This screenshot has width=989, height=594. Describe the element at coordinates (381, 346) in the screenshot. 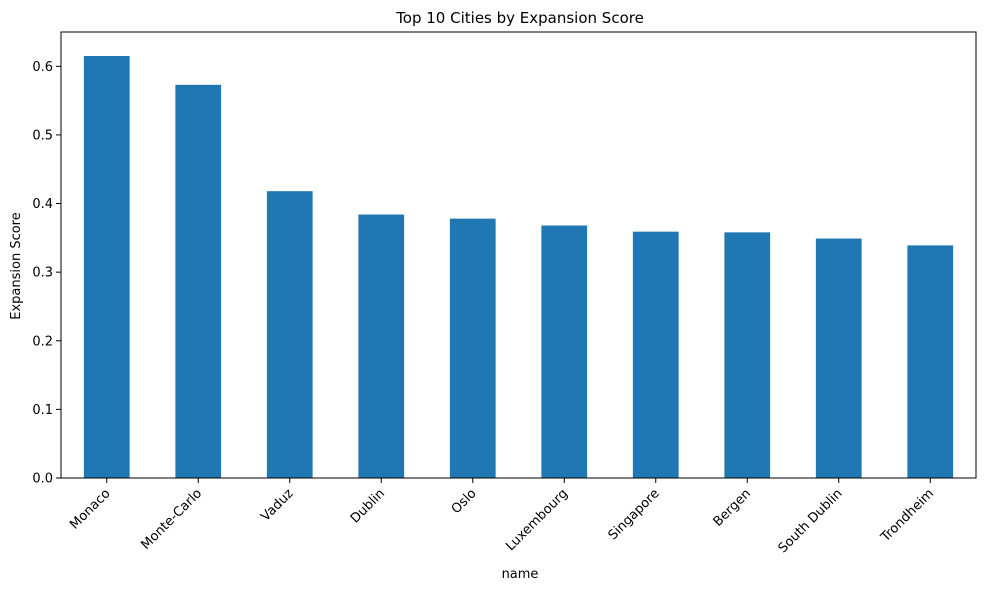

I see `bar-dublin` at that location.